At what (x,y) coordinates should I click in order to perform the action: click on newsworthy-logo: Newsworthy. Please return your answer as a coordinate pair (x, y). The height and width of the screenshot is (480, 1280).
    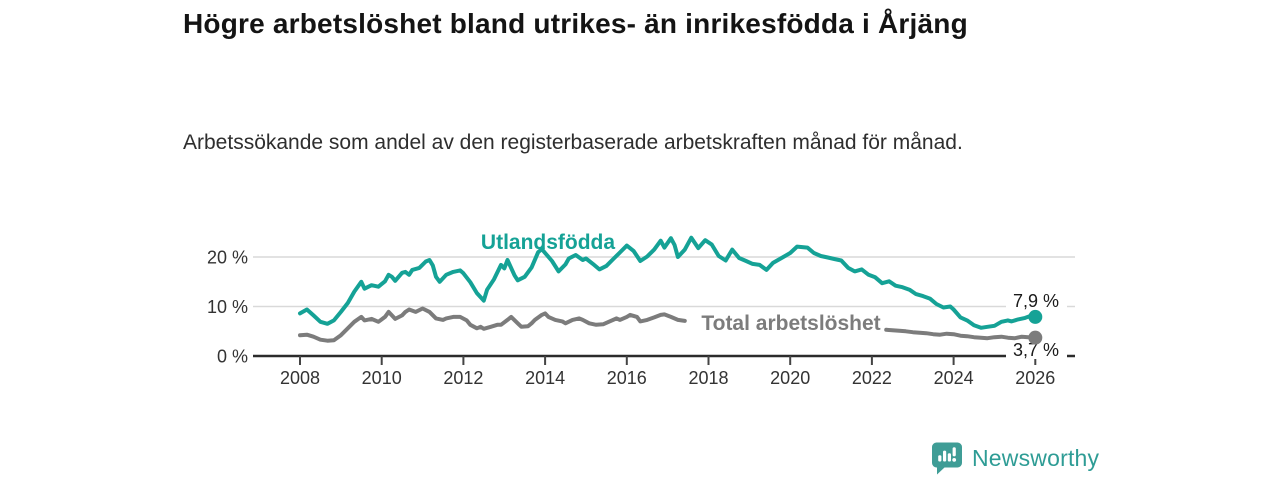
    Looking at the image, I should click on (1015, 458).